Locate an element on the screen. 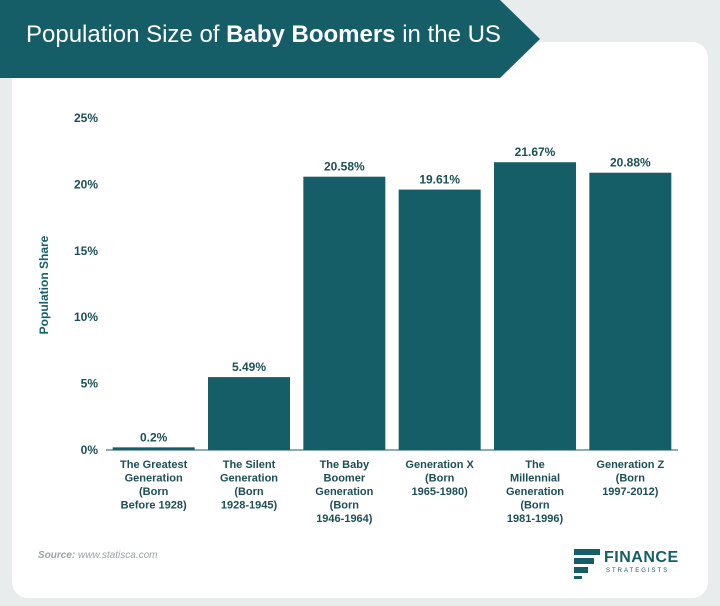 The height and width of the screenshot is (606, 720). y-tick-label: 10% is located at coordinates (86, 317).